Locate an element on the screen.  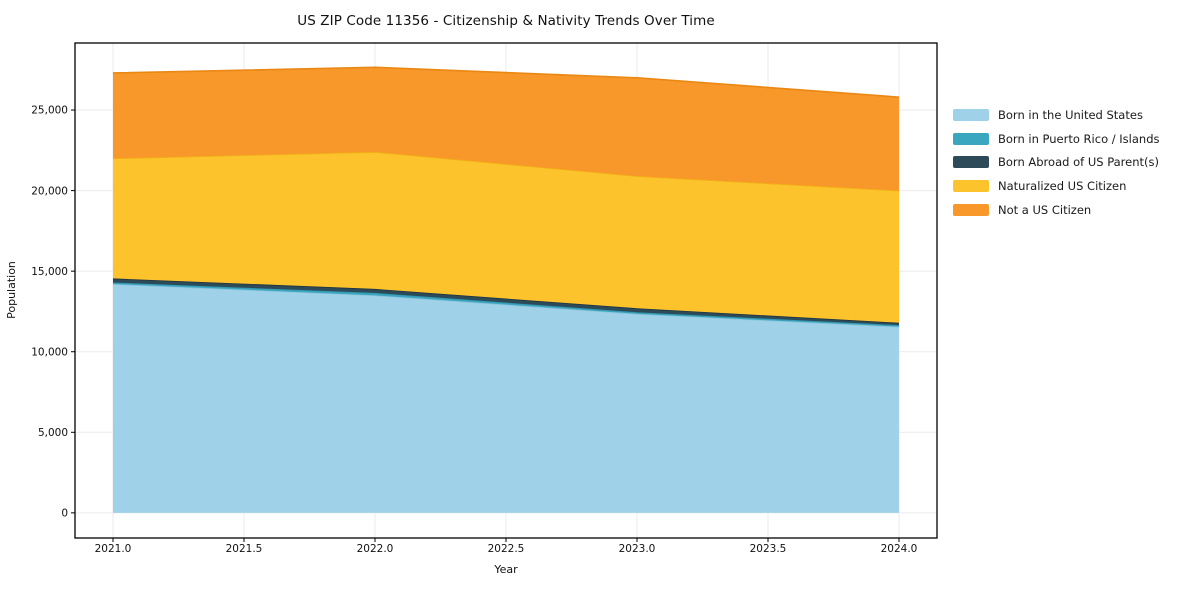
x-axis-tick-label: 2022.0 is located at coordinates (375, 549).